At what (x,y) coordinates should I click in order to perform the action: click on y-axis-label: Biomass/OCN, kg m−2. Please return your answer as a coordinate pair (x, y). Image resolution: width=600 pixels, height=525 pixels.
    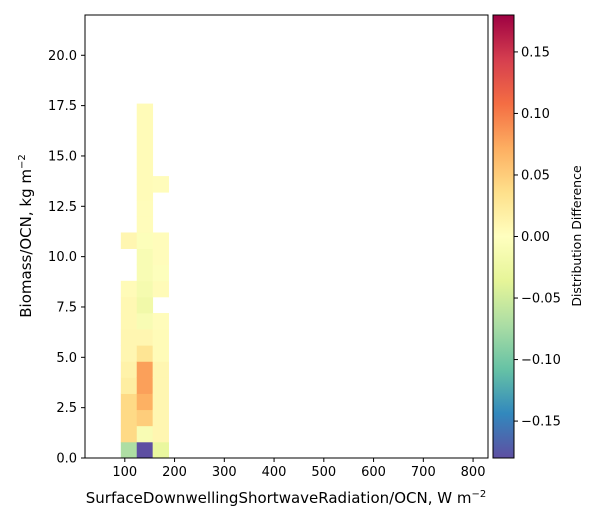
    Looking at the image, I should click on (26, 236).